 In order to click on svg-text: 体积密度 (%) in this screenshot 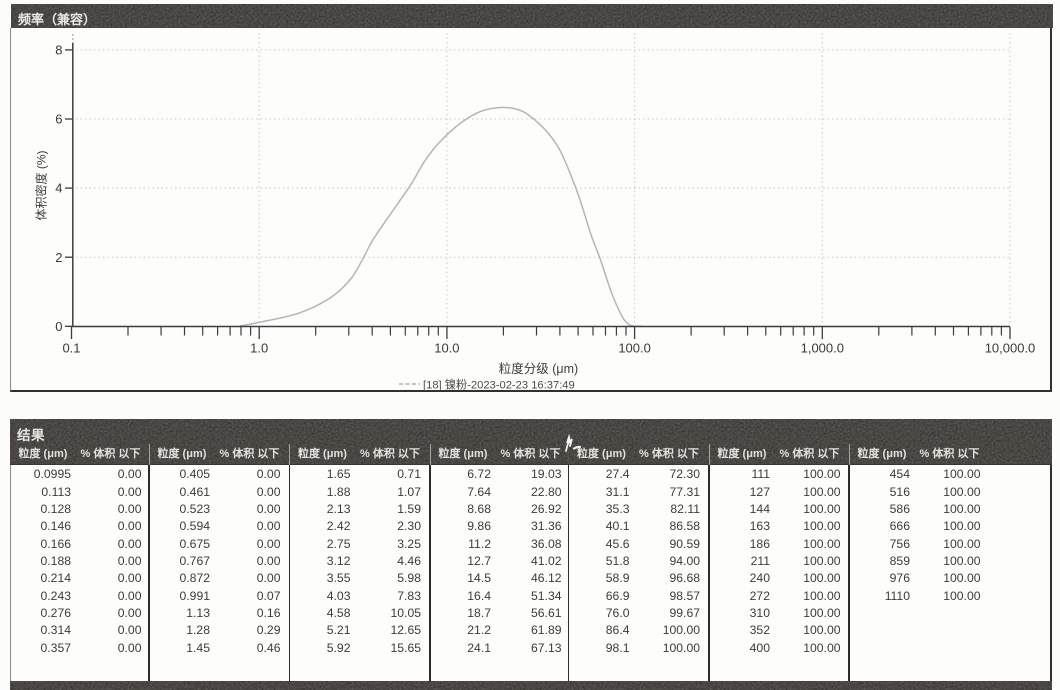, I will do `click(41, 185)`.